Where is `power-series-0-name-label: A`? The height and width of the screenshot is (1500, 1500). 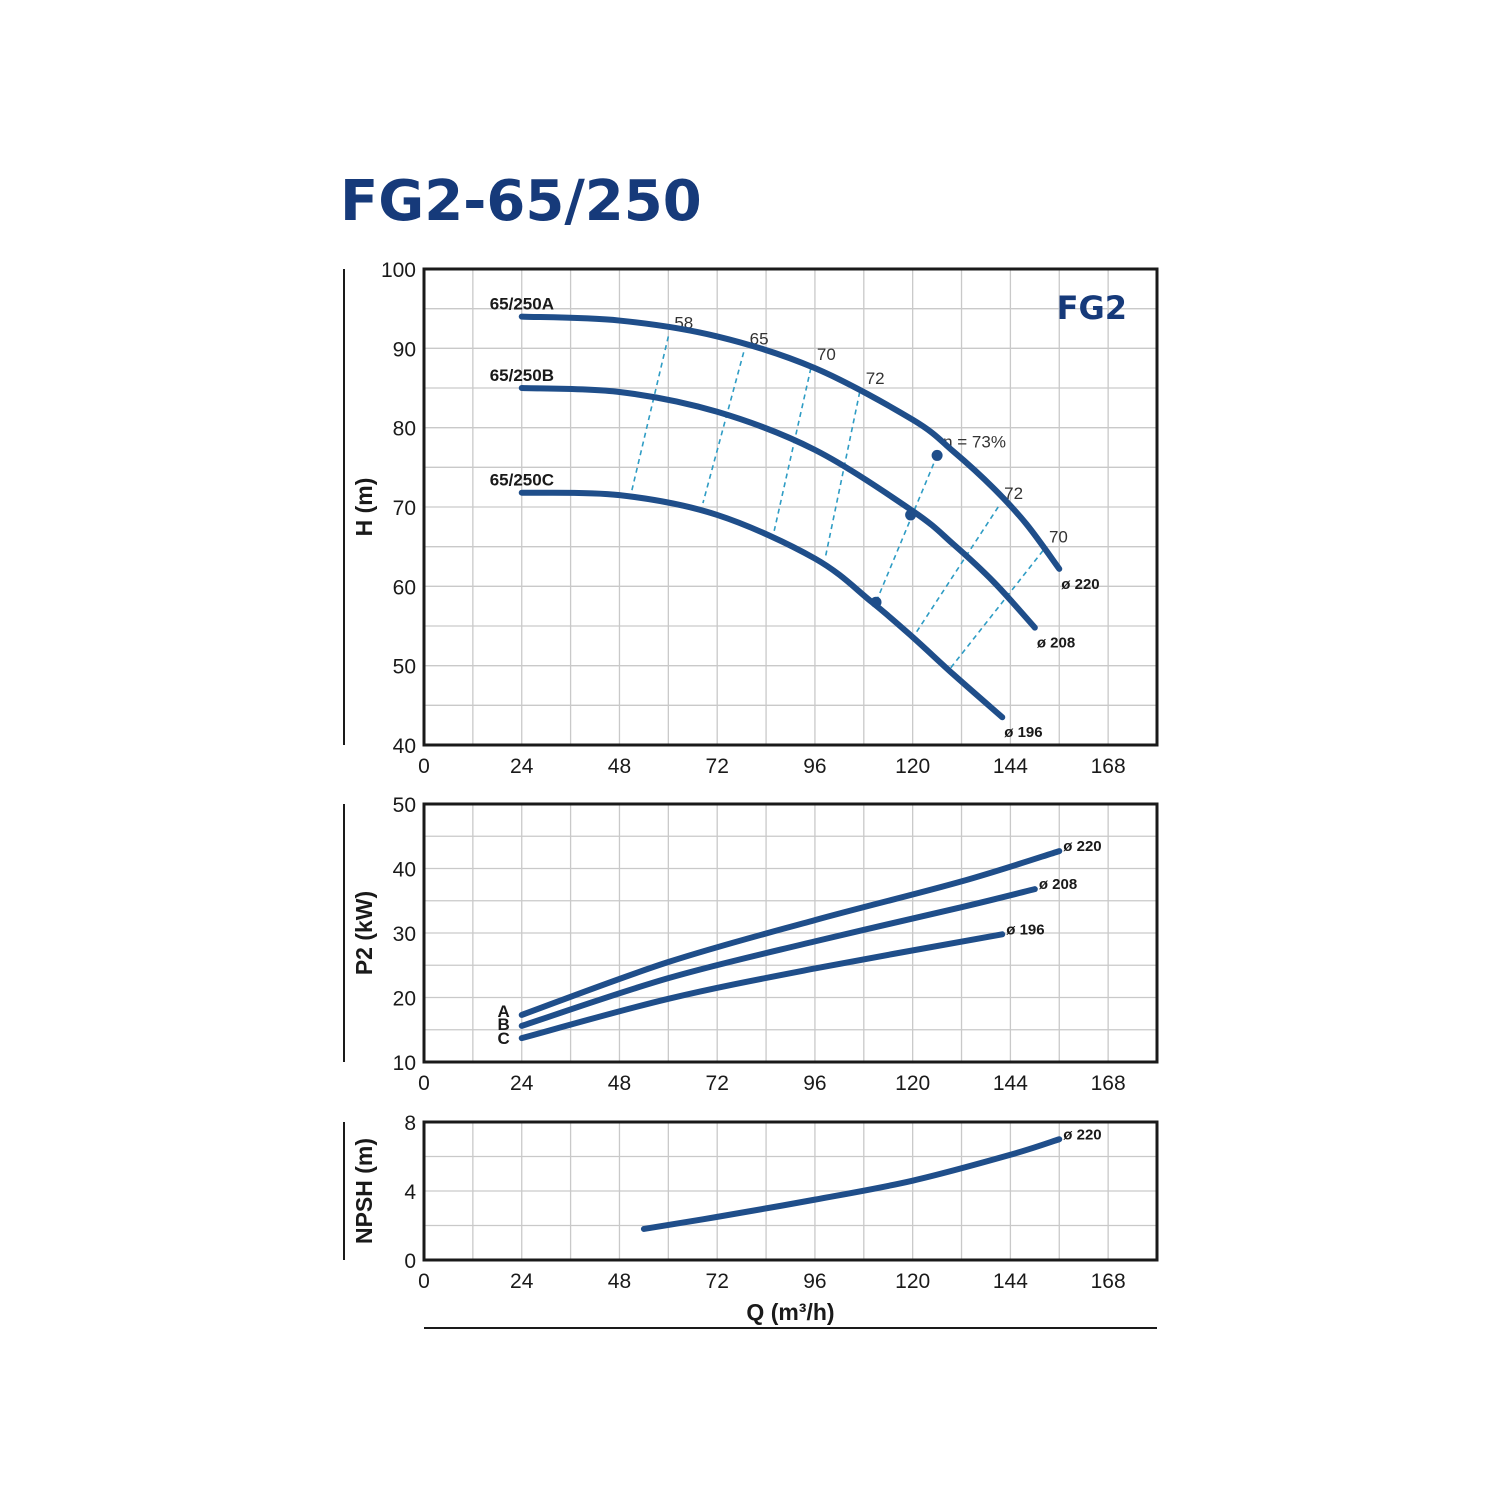 power-series-0-name-label: A is located at coordinates (503, 1011).